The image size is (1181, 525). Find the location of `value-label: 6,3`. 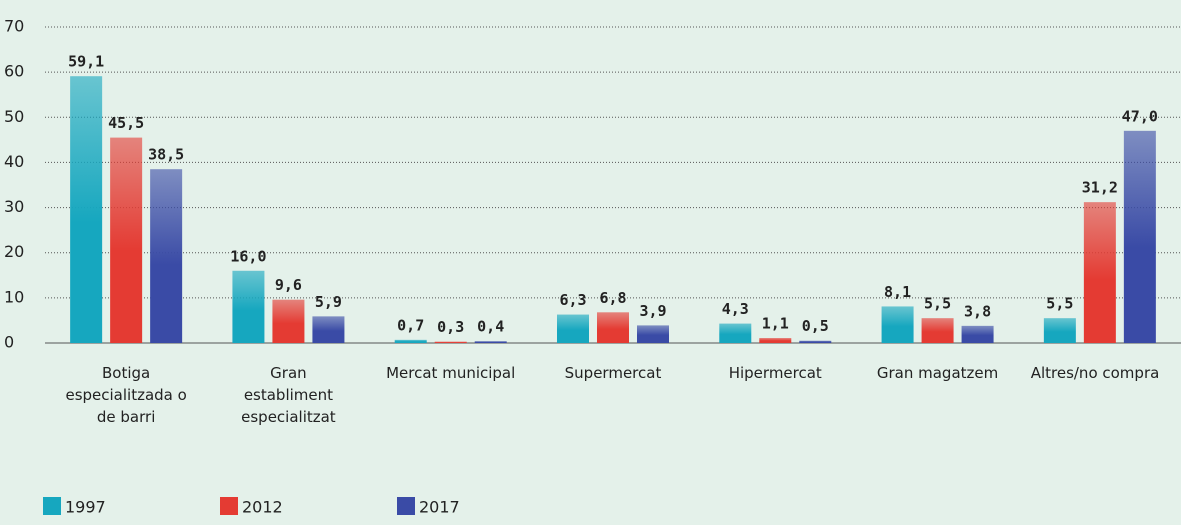

value-label: 6,3 is located at coordinates (572, 300).